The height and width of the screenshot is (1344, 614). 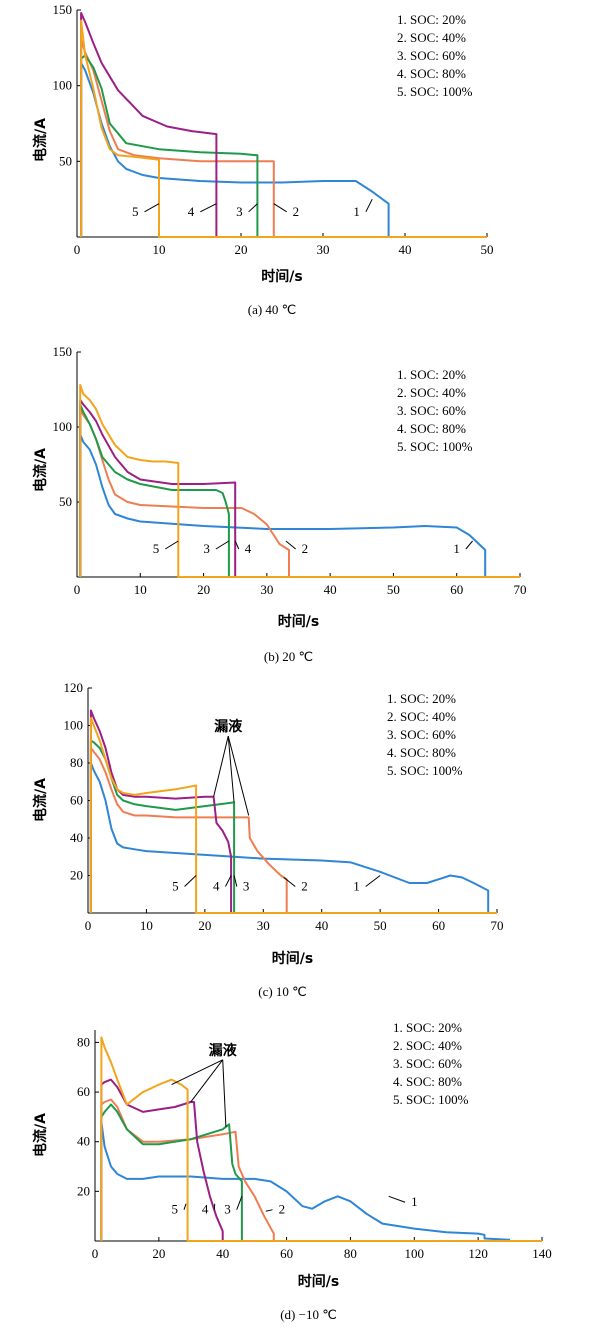 What do you see at coordinates (478, 1253) in the screenshot?
I see `x-tick-label: 120` at bounding box center [478, 1253].